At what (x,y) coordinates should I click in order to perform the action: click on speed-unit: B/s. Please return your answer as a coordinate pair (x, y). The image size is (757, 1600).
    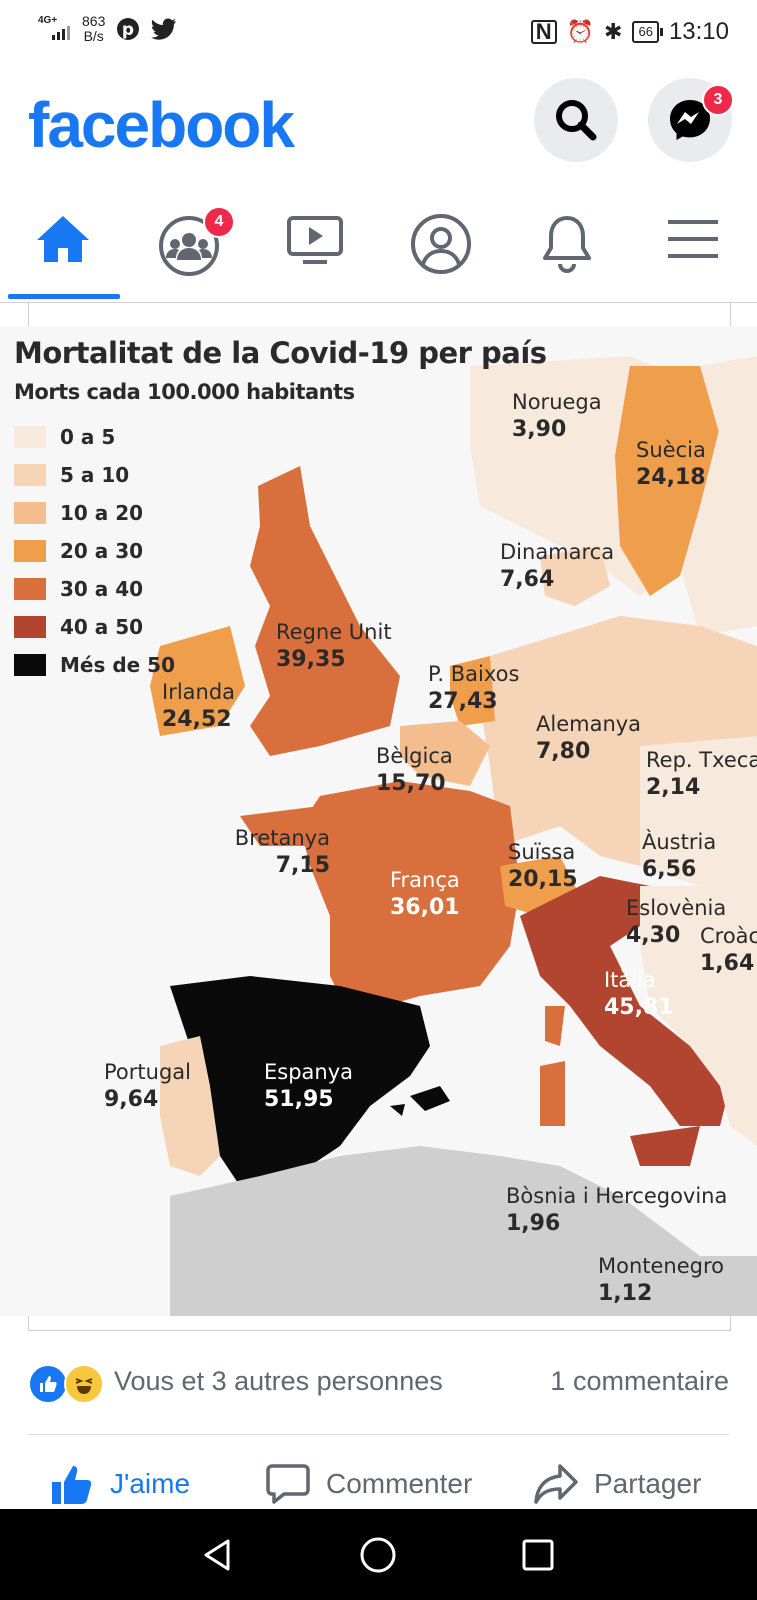
    Looking at the image, I should click on (93, 36).